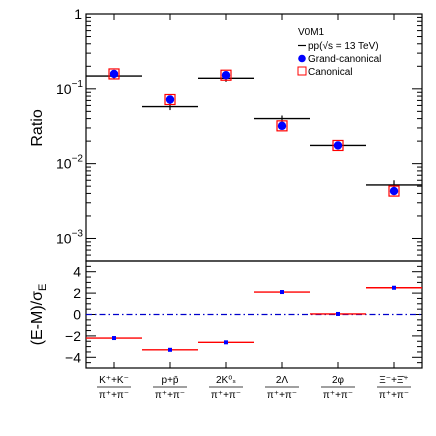  What do you see at coordinates (37, 127) in the screenshot?
I see `y-axis-title-top: Ratio` at bounding box center [37, 127].